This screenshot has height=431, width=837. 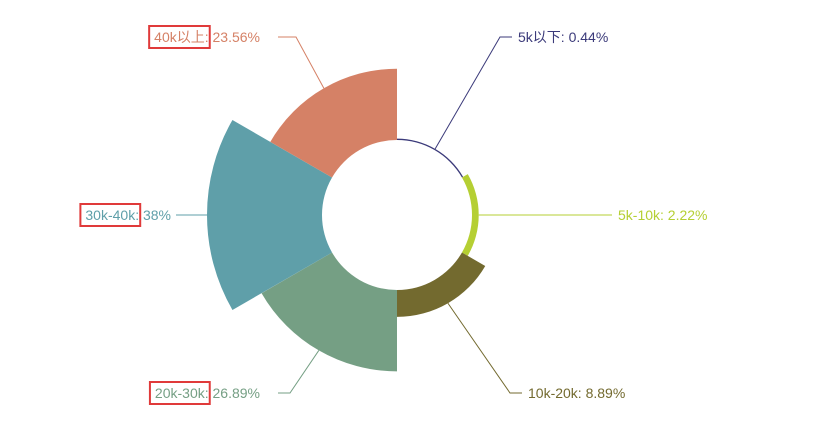 I want to click on slice-label-40k-above: 40k以上: 23.56%, so click(x=207, y=37).